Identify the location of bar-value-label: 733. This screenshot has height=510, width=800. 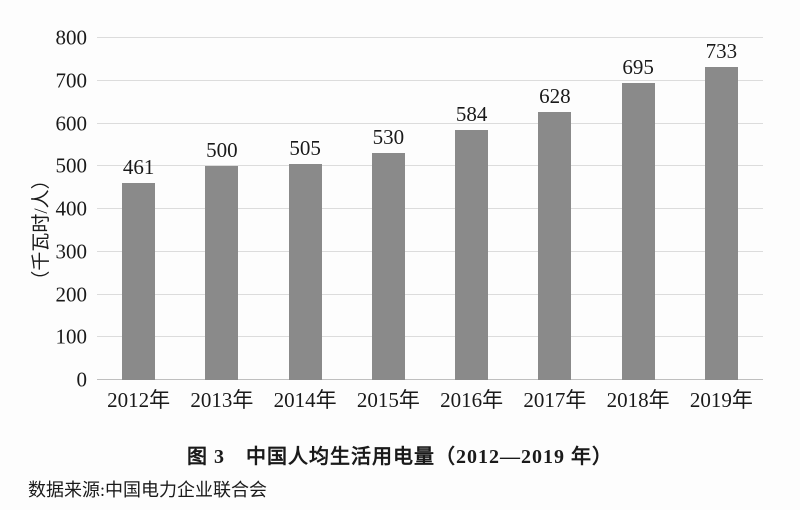
(721, 50).